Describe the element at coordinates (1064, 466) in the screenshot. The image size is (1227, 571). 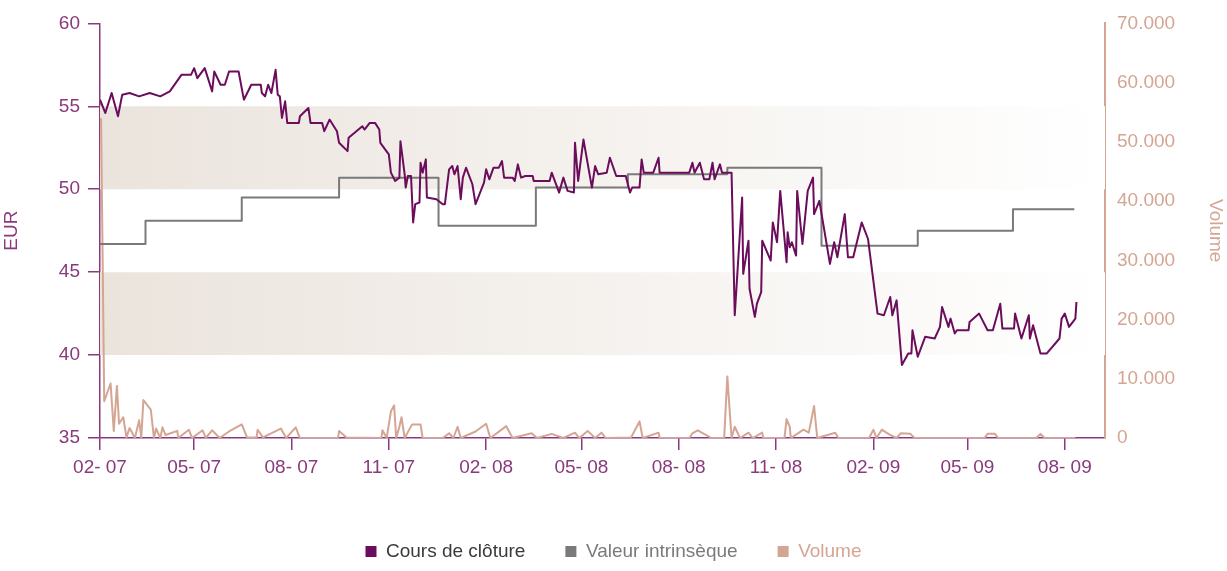
I see `x-tick-label: 08- 09` at that location.